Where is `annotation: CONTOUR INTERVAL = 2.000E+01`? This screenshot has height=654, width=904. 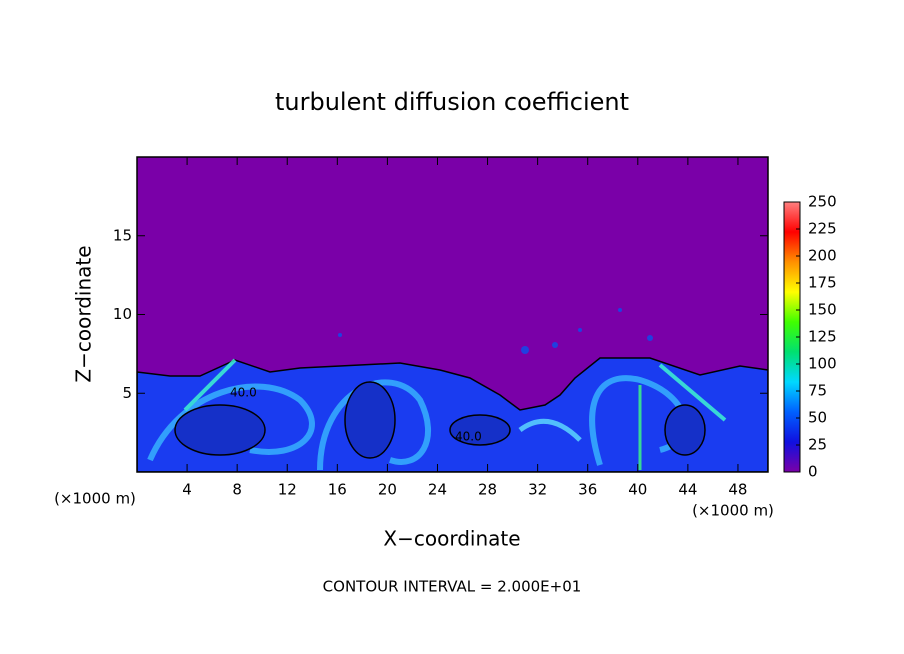
annotation: CONTOUR INTERVAL = 2.000E+01 is located at coordinates (452, 587).